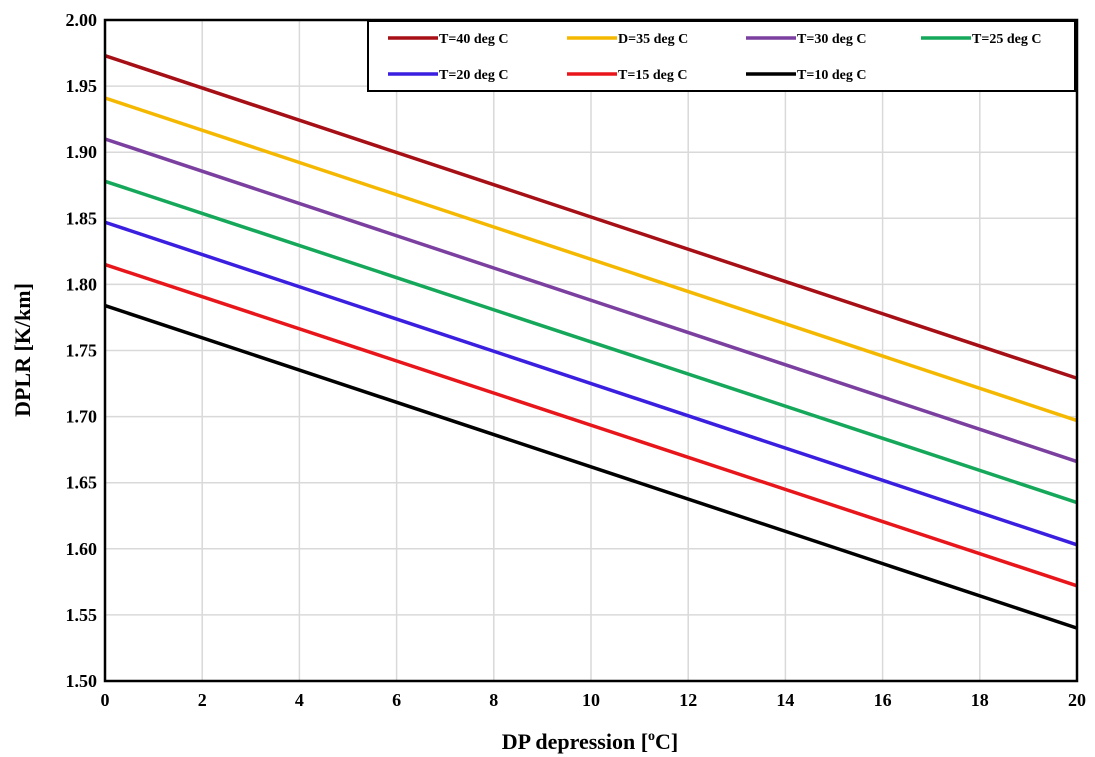 The image size is (1095, 757). What do you see at coordinates (105, 700) in the screenshot?
I see `x-tick-label: 0` at bounding box center [105, 700].